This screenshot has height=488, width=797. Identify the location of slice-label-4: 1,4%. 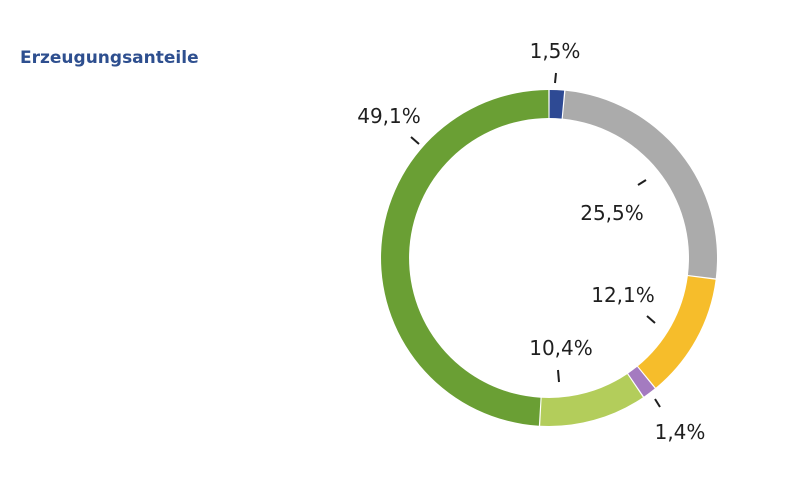
(680, 432).